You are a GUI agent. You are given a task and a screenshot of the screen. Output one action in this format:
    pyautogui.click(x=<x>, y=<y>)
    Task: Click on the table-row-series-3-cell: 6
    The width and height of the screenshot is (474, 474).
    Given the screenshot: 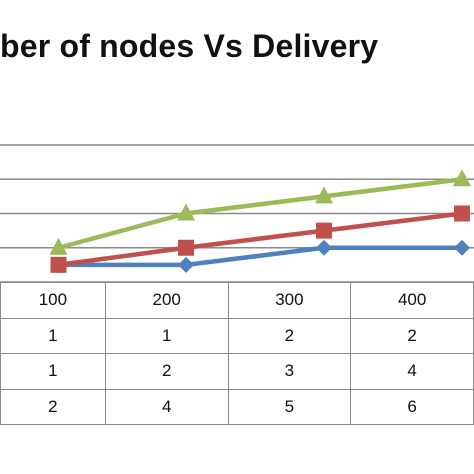 What is the action you would take?
    pyautogui.click(x=412, y=406)
    